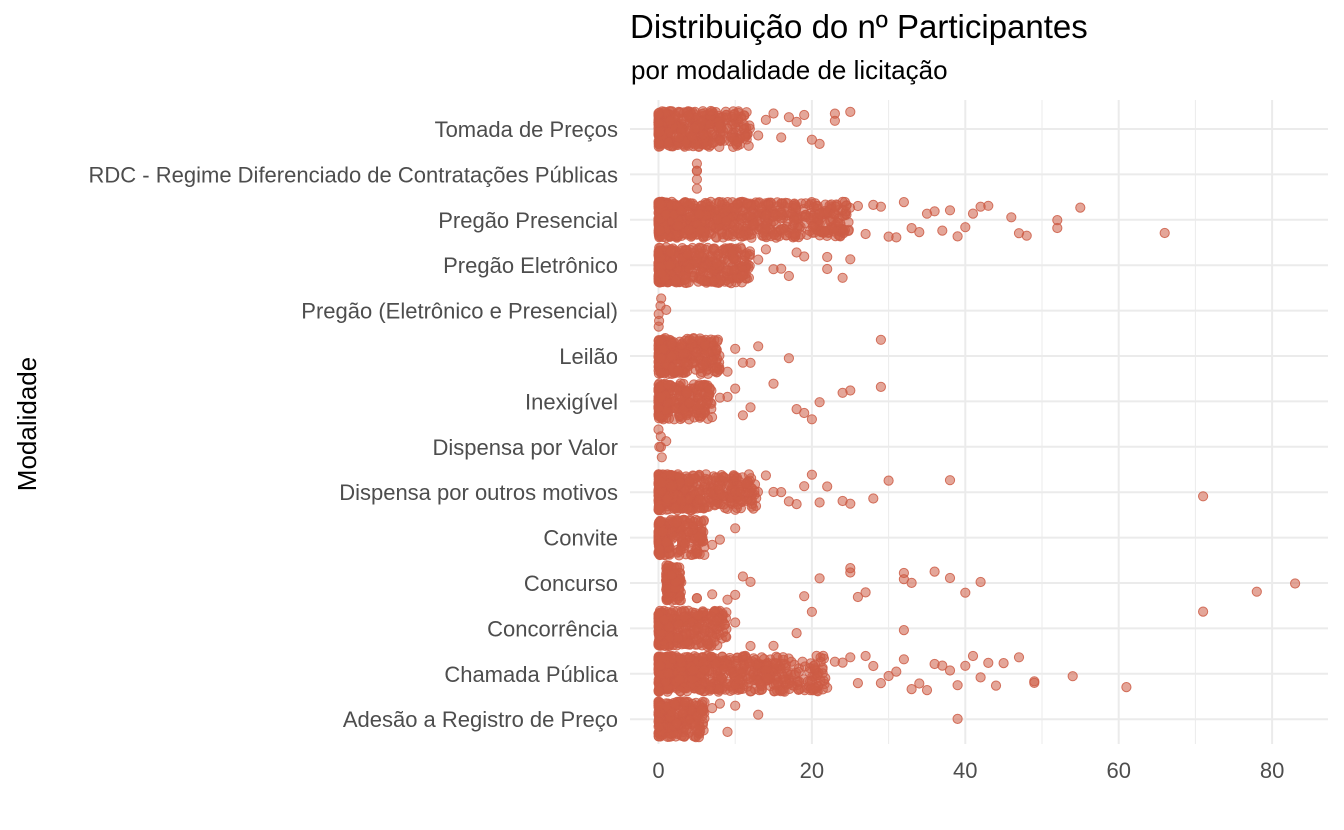  Describe the element at coordinates (480, 719) in the screenshot. I see `category-label: Adesão a Registro de Preço` at that location.